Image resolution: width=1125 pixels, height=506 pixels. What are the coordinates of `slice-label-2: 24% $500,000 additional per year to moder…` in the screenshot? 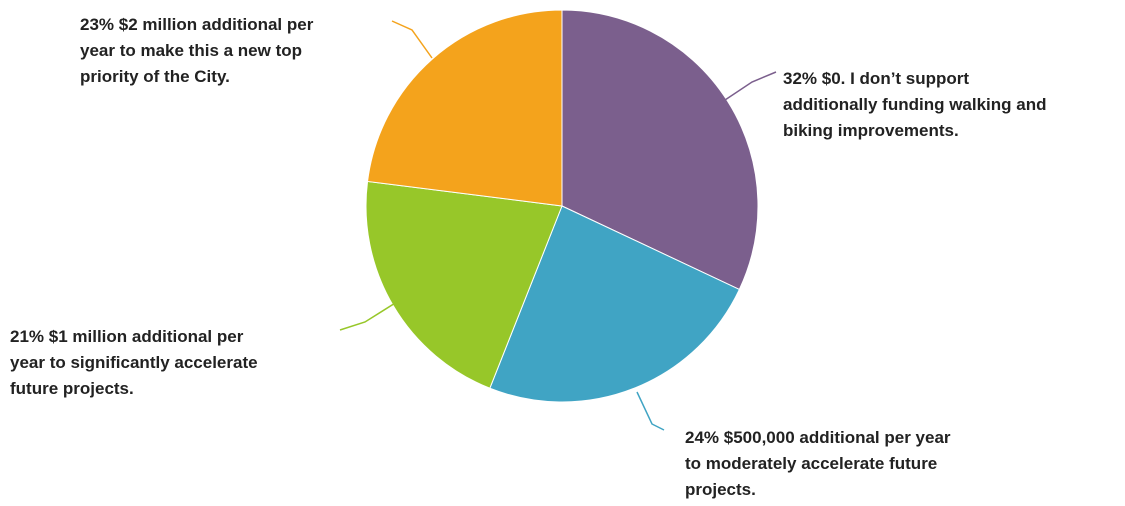 It's located at (818, 463).